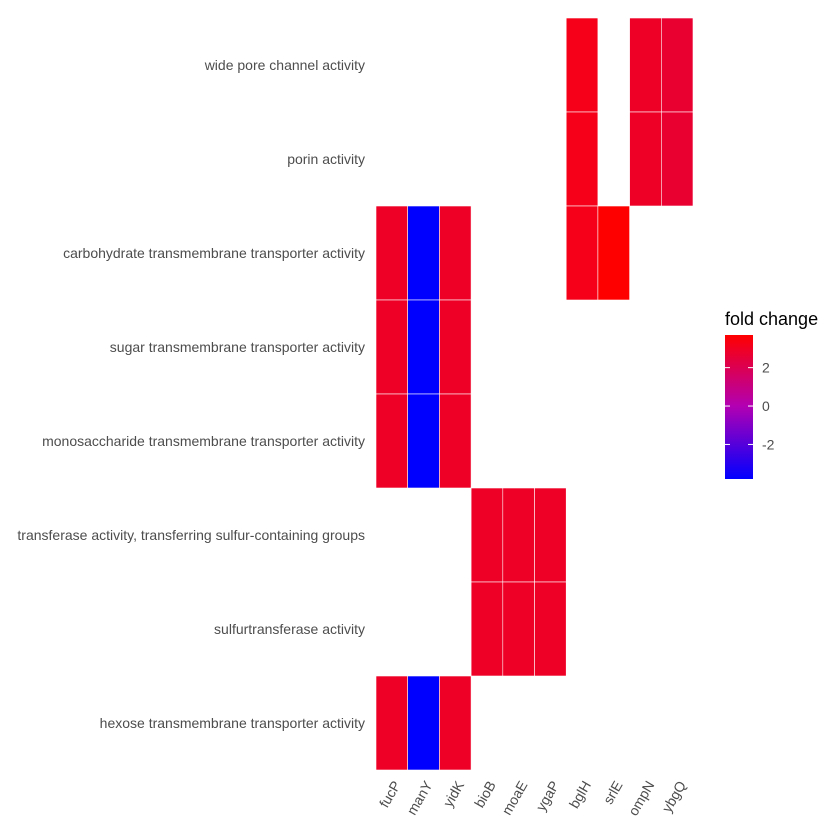 This screenshot has height=836, width=836. I want to click on legend-tick-label: 2, so click(766, 368).